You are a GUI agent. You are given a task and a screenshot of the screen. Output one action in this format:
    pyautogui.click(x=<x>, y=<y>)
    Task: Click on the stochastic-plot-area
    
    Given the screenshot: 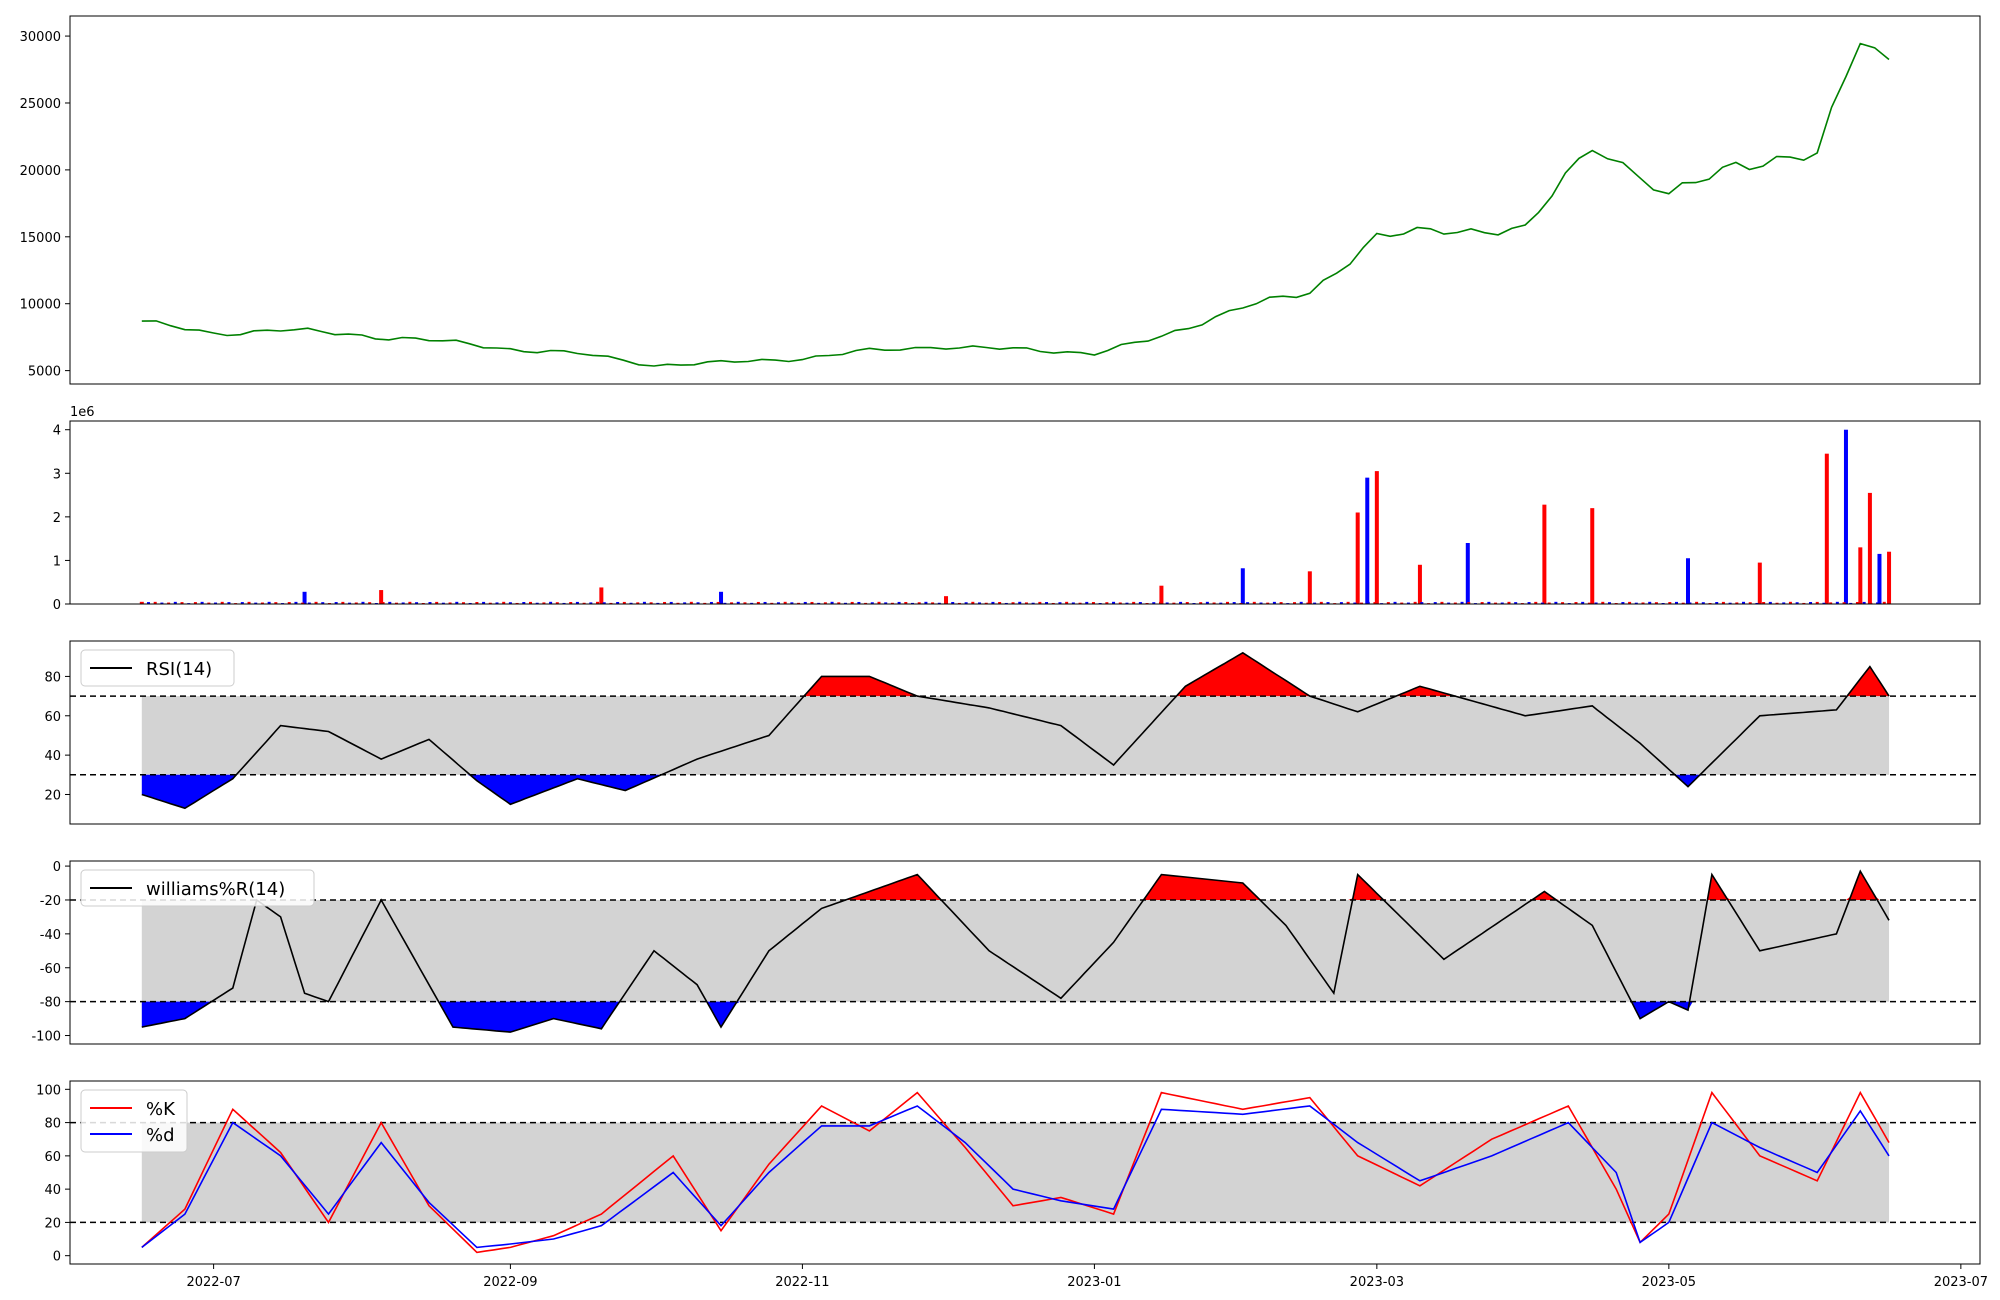 What is the action you would take?
    pyautogui.click(x=1025, y=1172)
    